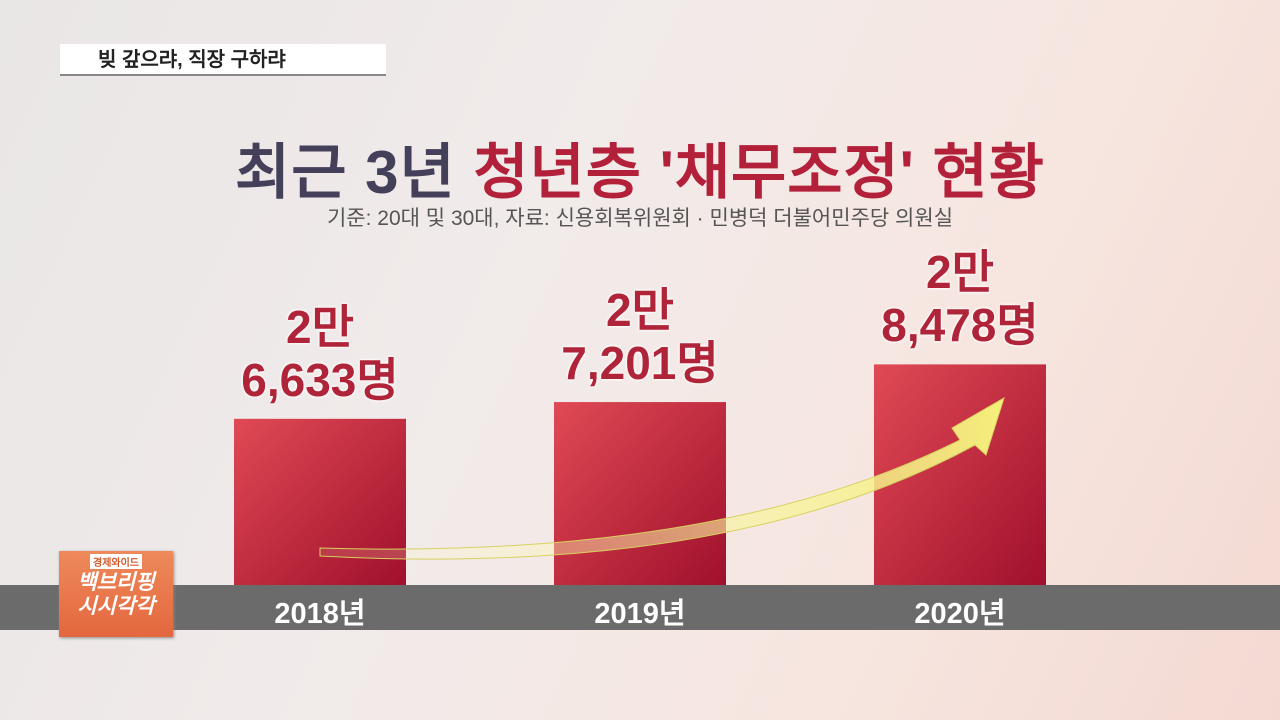 The width and height of the screenshot is (1280, 720). I want to click on logo-top: 경제와이드, so click(116, 561).